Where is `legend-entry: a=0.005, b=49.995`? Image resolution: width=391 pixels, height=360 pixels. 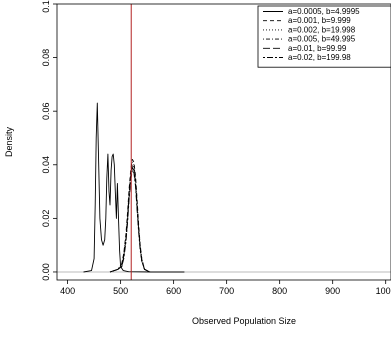
legend-entry: a=0.005, b=49.995 is located at coordinates (322, 39).